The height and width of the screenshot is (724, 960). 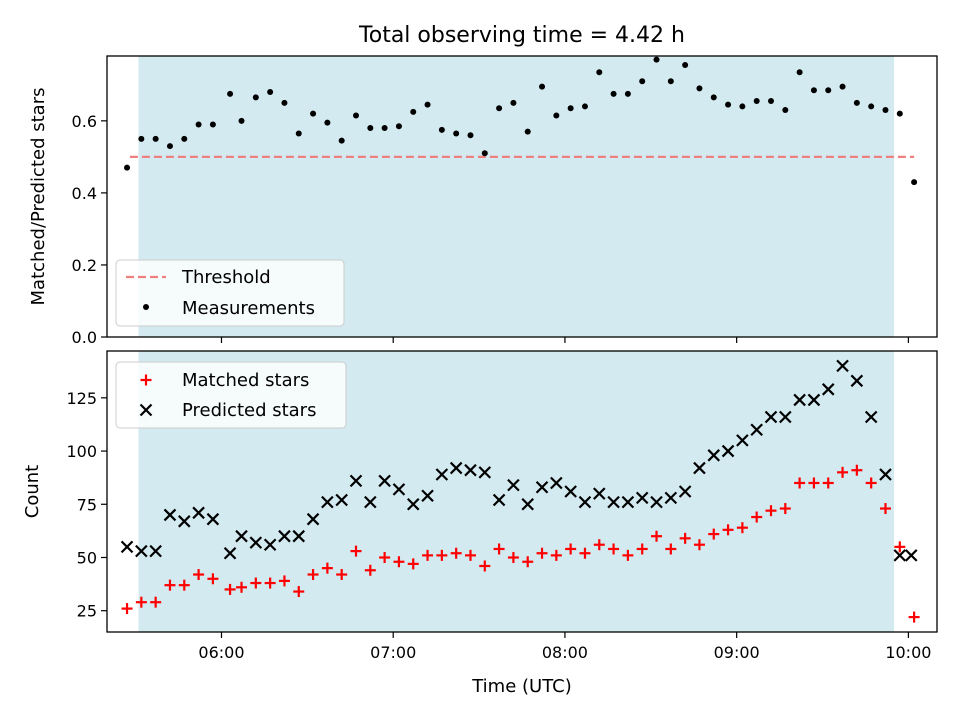 I want to click on bottom-y-tick-label: 50, so click(x=87, y=557).